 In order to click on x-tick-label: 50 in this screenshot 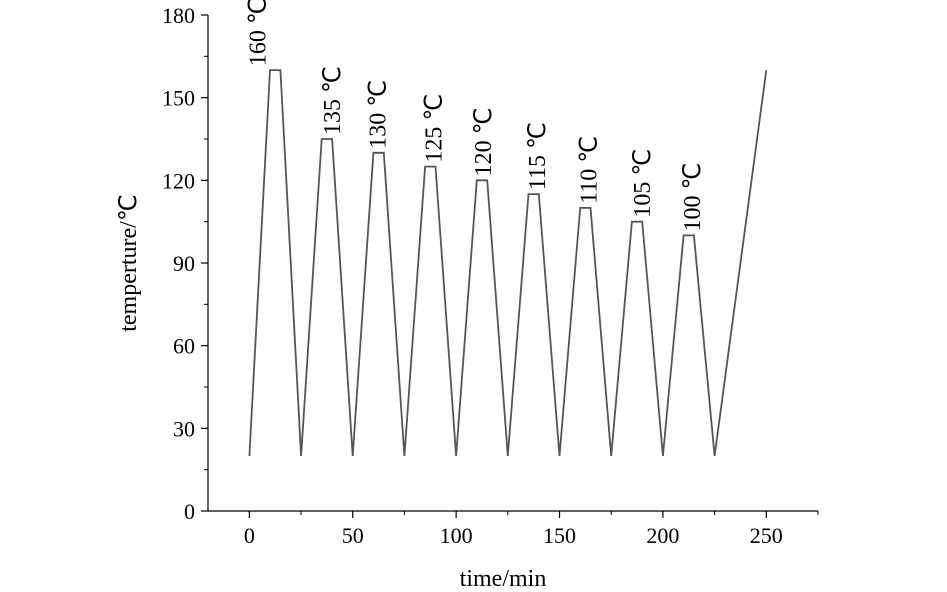, I will do `click(353, 535)`.